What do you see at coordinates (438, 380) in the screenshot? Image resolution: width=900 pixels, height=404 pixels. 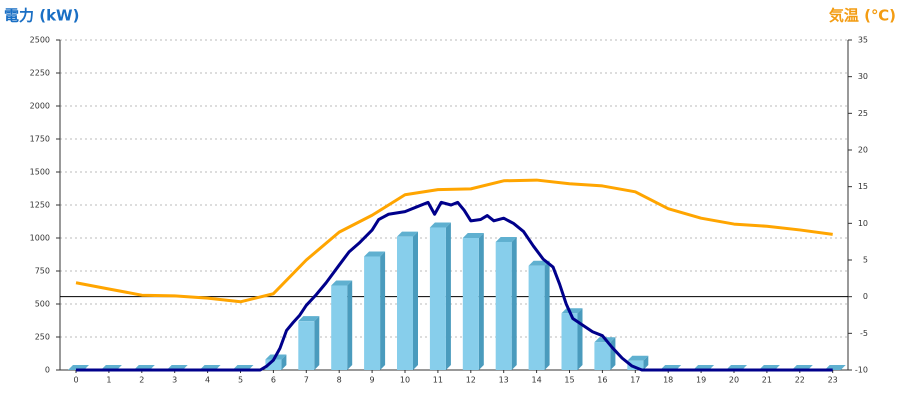 I see `x-tick-label: 11` at bounding box center [438, 380].